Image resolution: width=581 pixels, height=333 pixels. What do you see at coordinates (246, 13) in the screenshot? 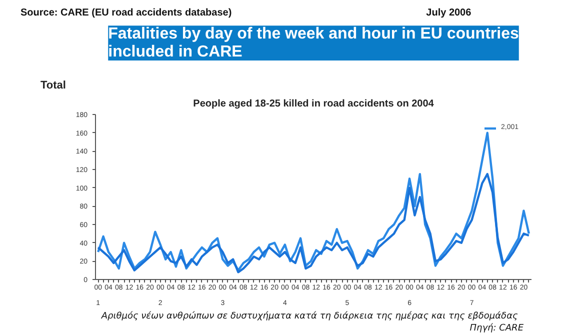
I see `text: Source: CARE (EU road accidents database) July 2006` at bounding box center [246, 13].